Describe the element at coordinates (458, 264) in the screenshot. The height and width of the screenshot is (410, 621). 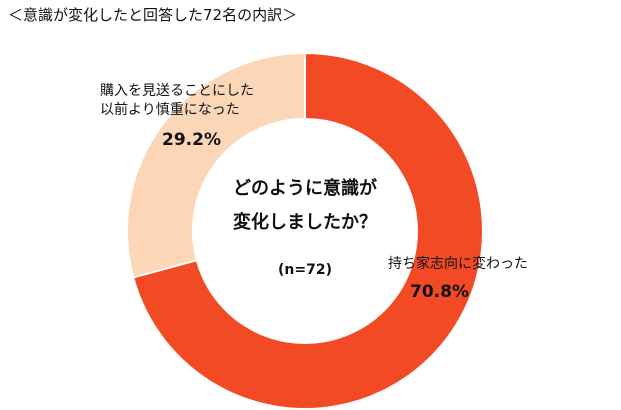
I see `slice-label-ownership: 持ち家志向に変わった` at that location.